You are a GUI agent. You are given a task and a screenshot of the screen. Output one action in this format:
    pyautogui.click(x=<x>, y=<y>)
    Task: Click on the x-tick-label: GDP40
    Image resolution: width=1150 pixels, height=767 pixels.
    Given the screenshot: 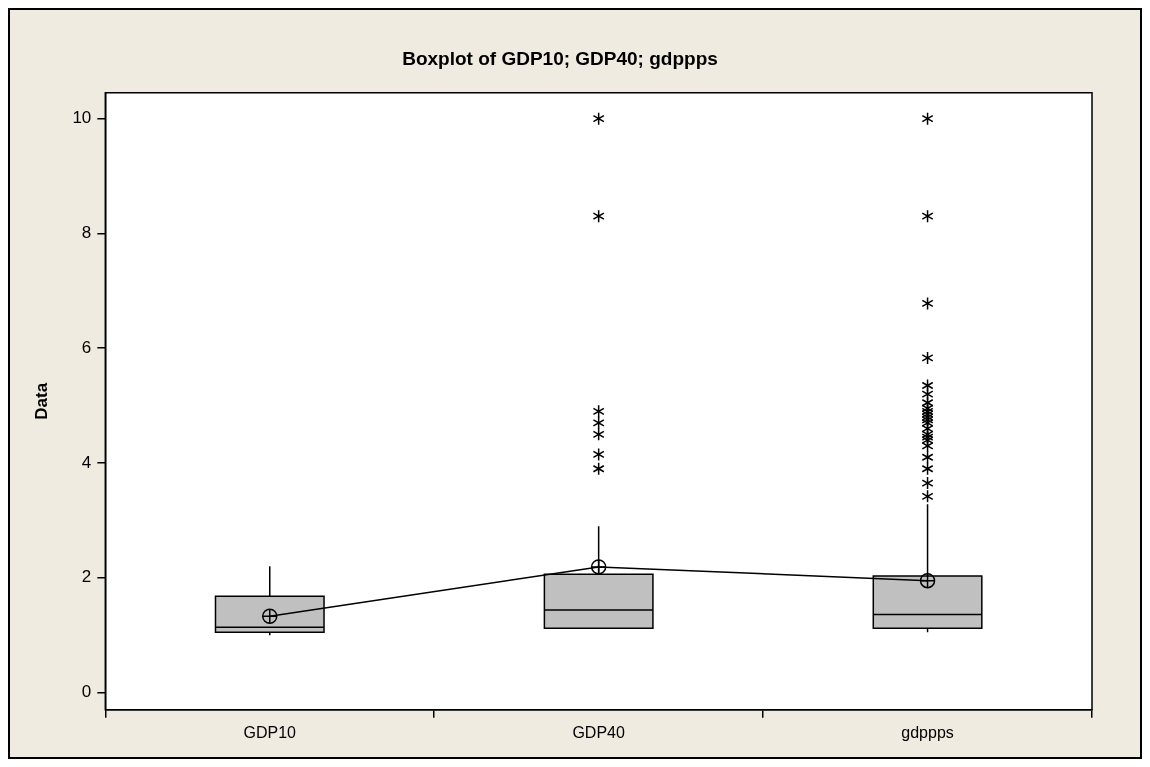 What is the action you would take?
    pyautogui.click(x=598, y=732)
    